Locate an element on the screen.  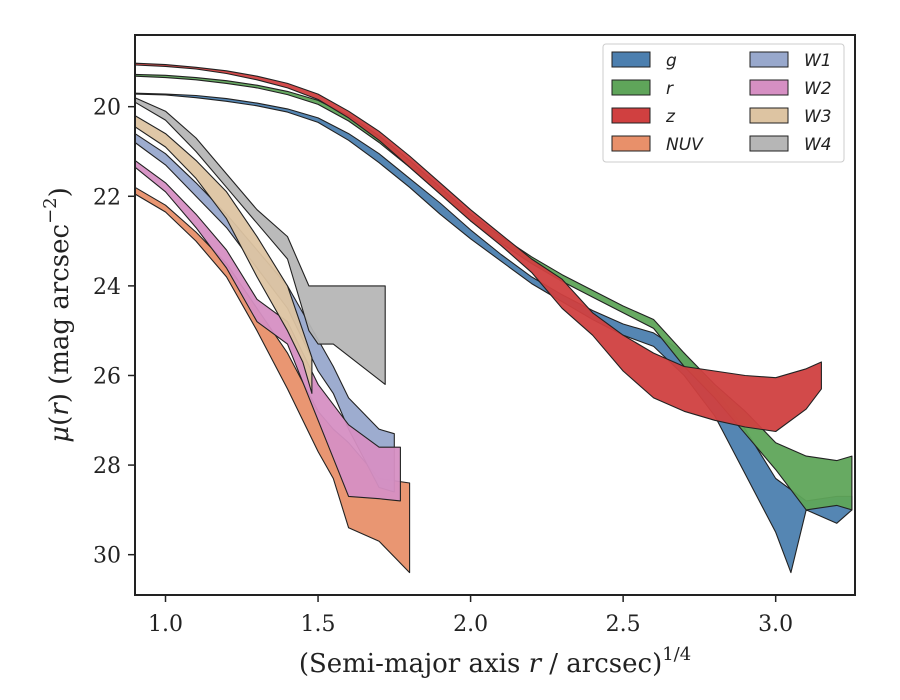
band-w2 is located at coordinates (267, 330).